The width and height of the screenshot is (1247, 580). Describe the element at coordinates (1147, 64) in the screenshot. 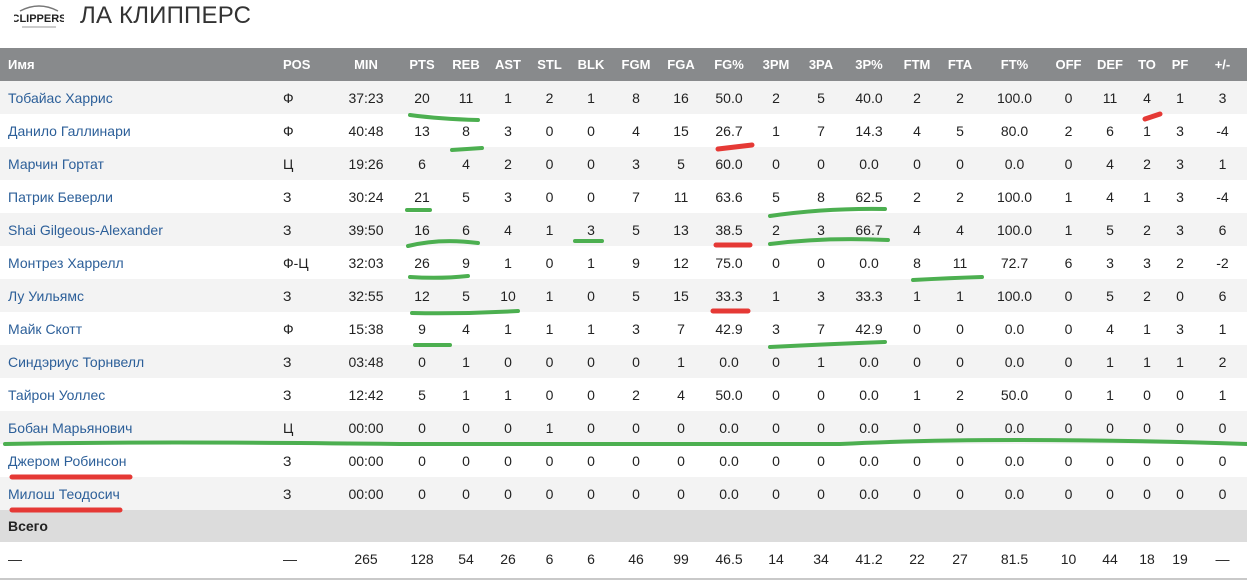

I see `column-header: TO` at that location.